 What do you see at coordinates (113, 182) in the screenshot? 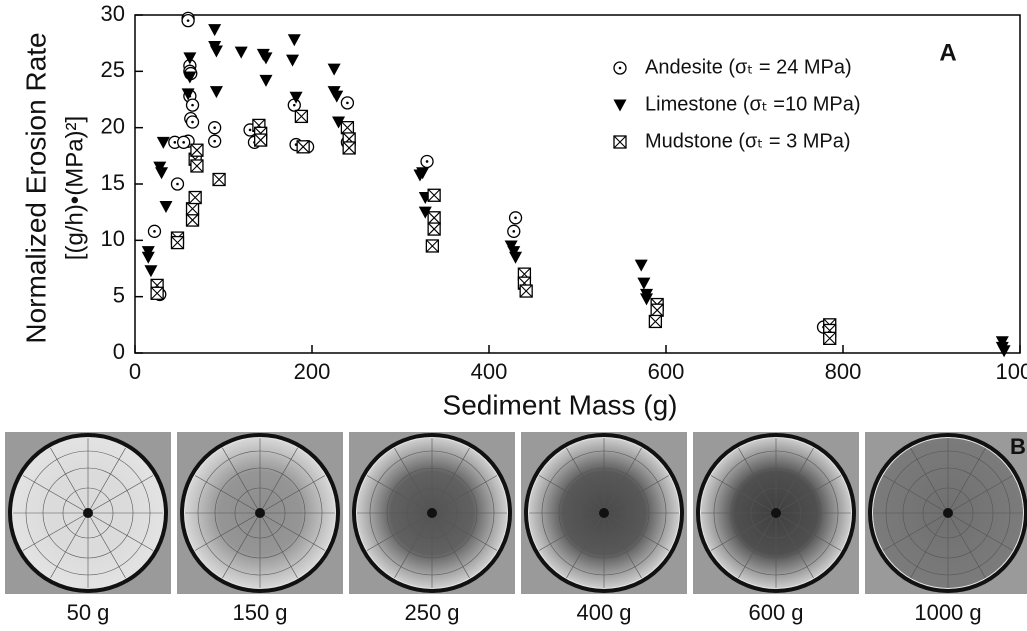
I see `y-tick-label: 15` at bounding box center [113, 182].